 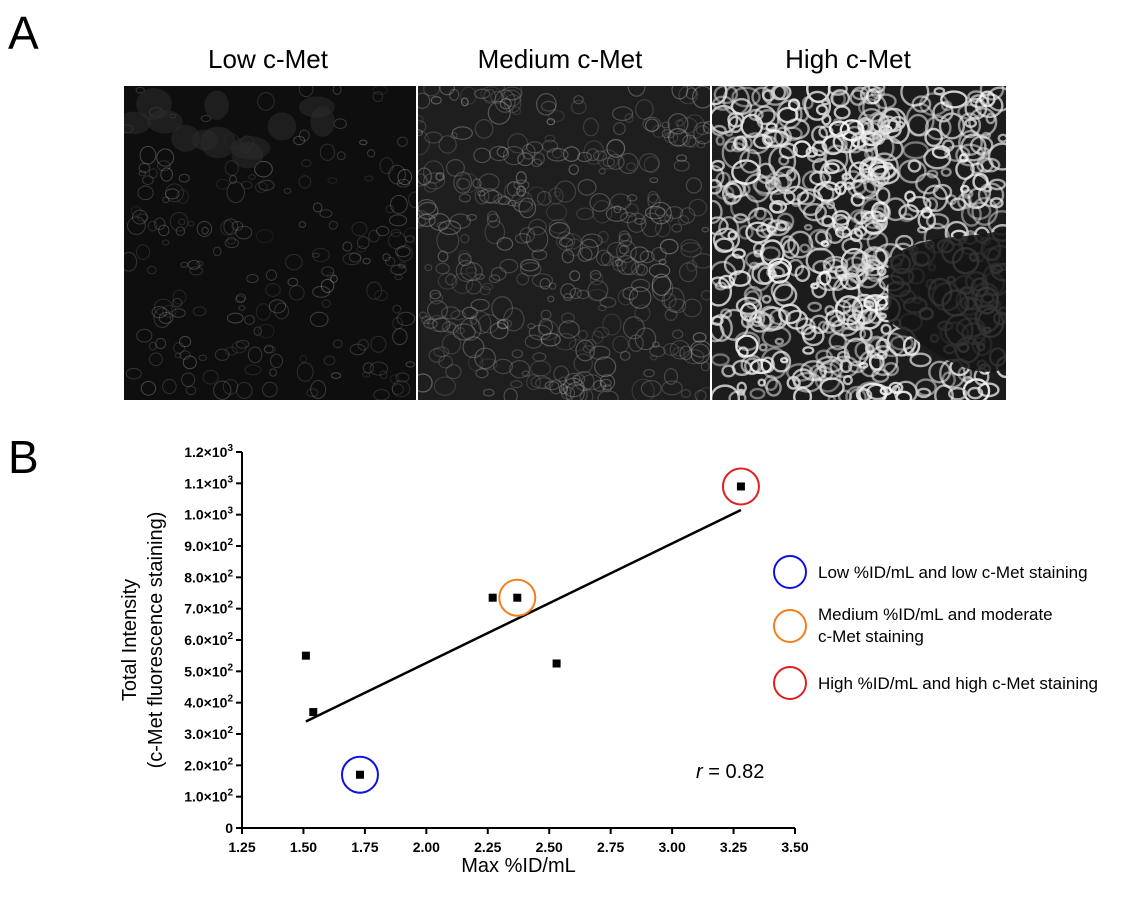 What do you see at coordinates (364, 847) in the screenshot?
I see `x-tick-label: 1.75` at bounding box center [364, 847].